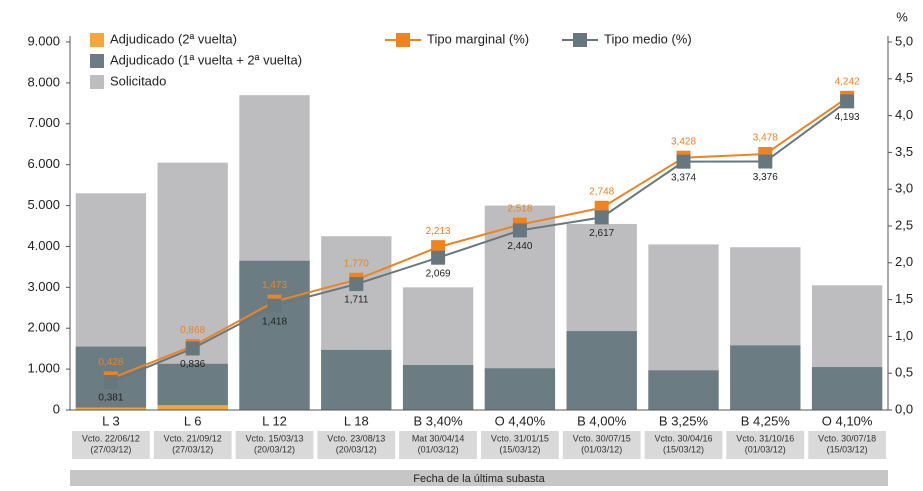  Describe the element at coordinates (111, 420) in the screenshot. I see `x-tick-label: L 3` at that location.